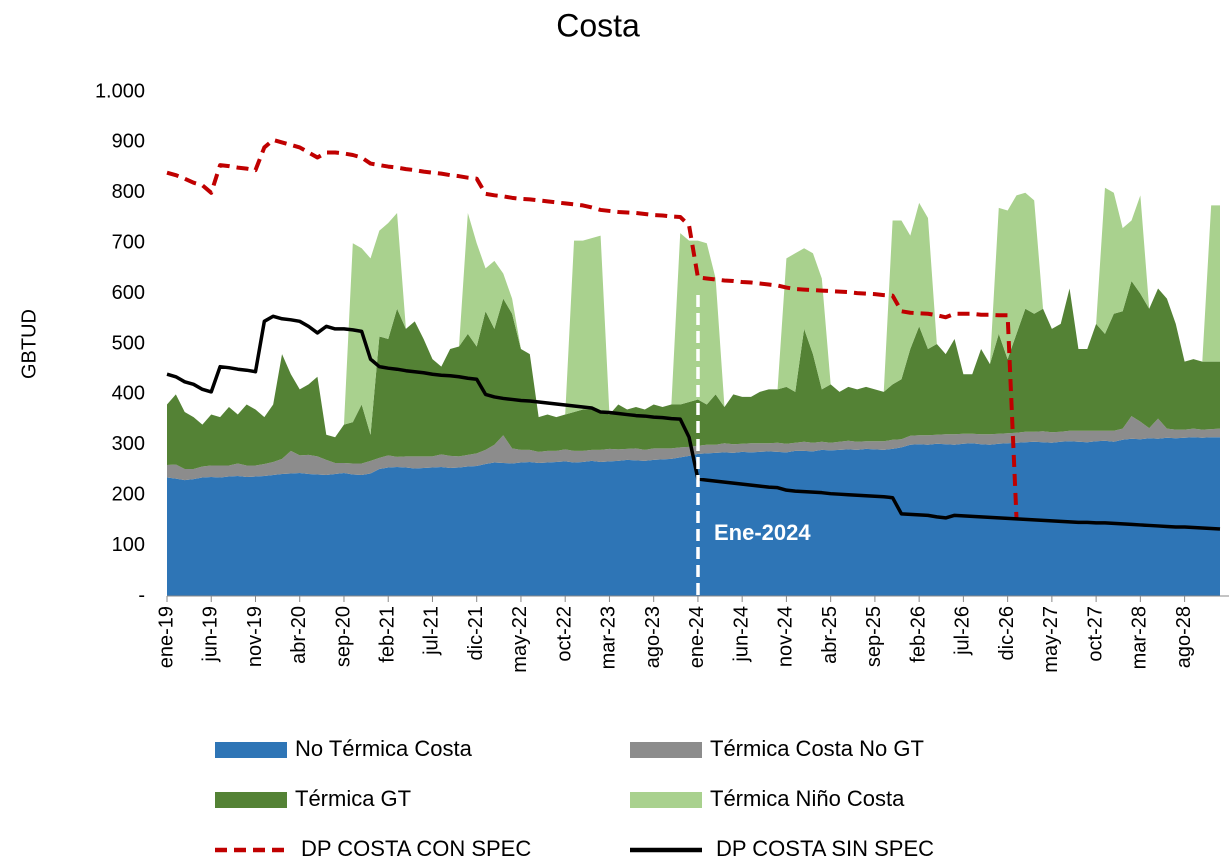 The width and height of the screenshot is (1229, 860). I want to click on legend-label: DP COSTA CON SPEC, so click(416, 848).